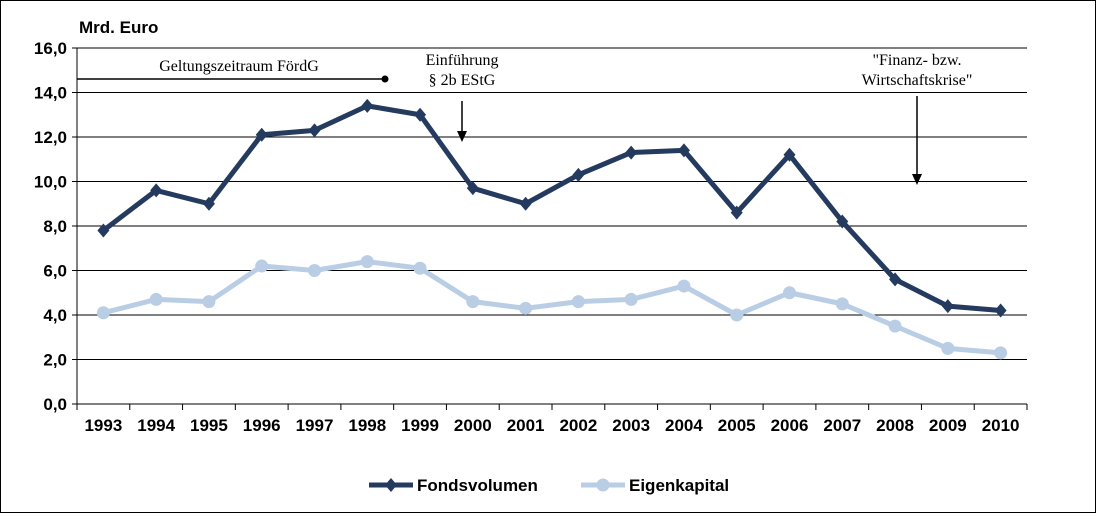  I want to click on unit-label: Mrd. Euro, so click(118, 27).